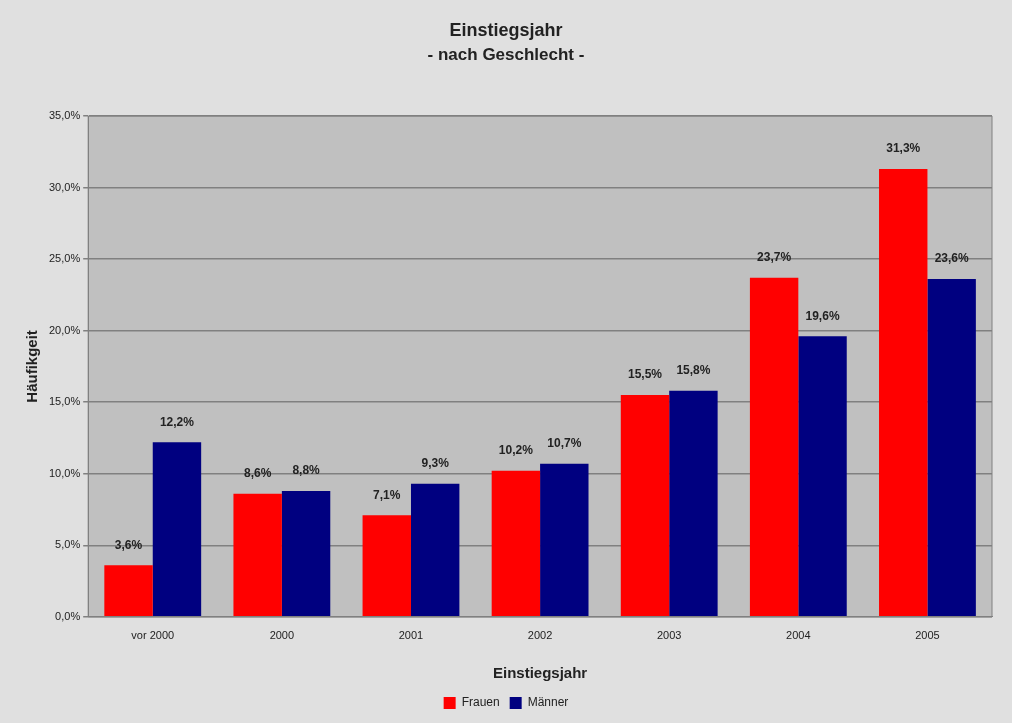  What do you see at coordinates (387, 494) in the screenshot?
I see `data-label: 7,1%` at bounding box center [387, 494].